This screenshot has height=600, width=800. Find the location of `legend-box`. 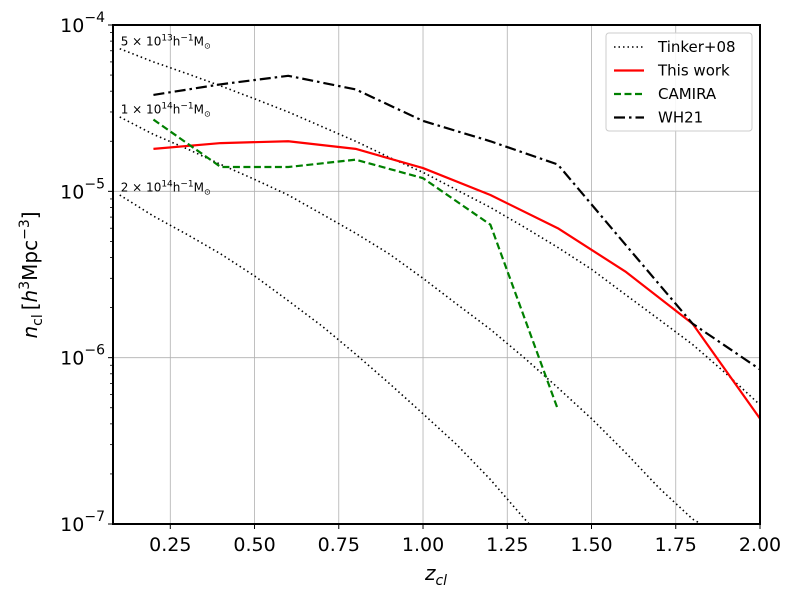

legend-box is located at coordinates (679, 82).